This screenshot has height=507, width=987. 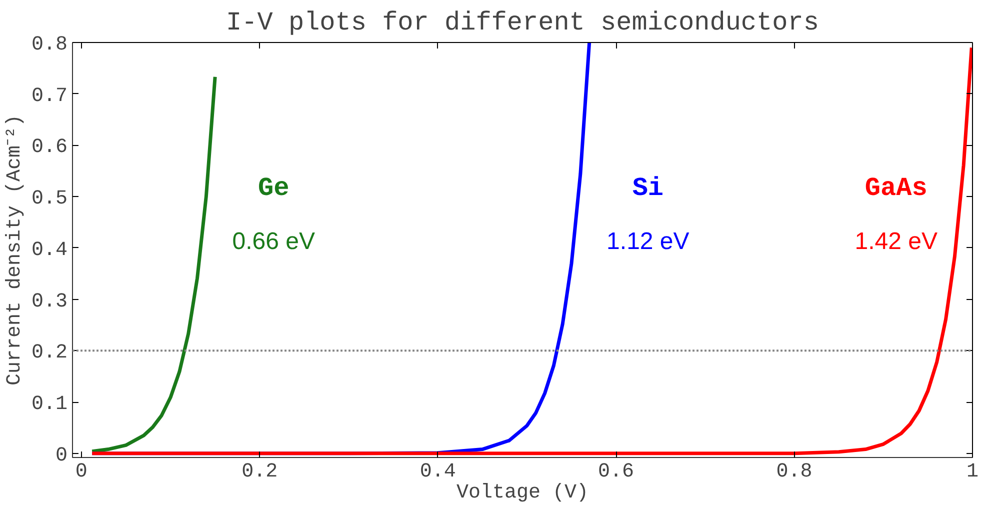 What do you see at coordinates (49, 353) in the screenshot?
I see `y-tick-label: 0.2` at bounding box center [49, 353].